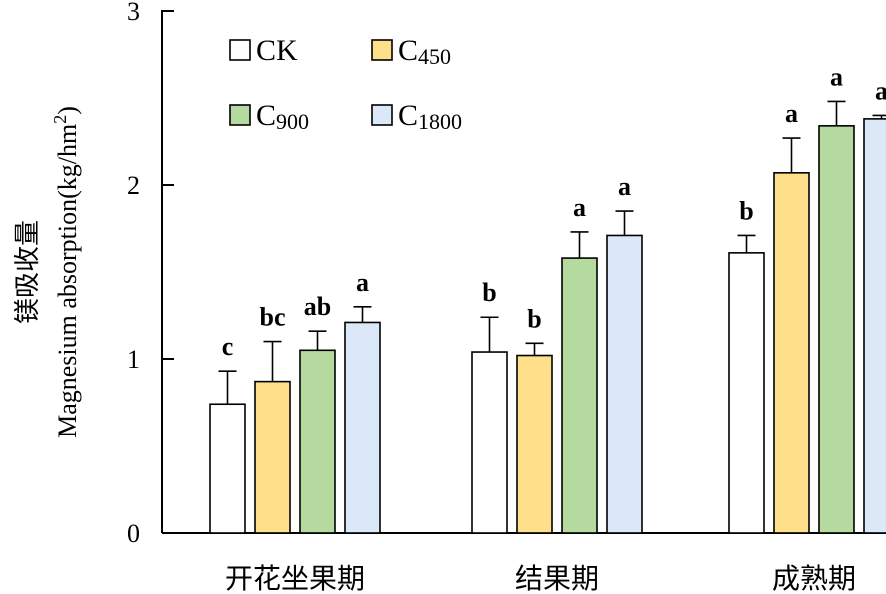  Describe the element at coordinates (66, 272) in the screenshot. I see `y-axis-label-en: Magnesium absorption(kg/hm2)` at that location.